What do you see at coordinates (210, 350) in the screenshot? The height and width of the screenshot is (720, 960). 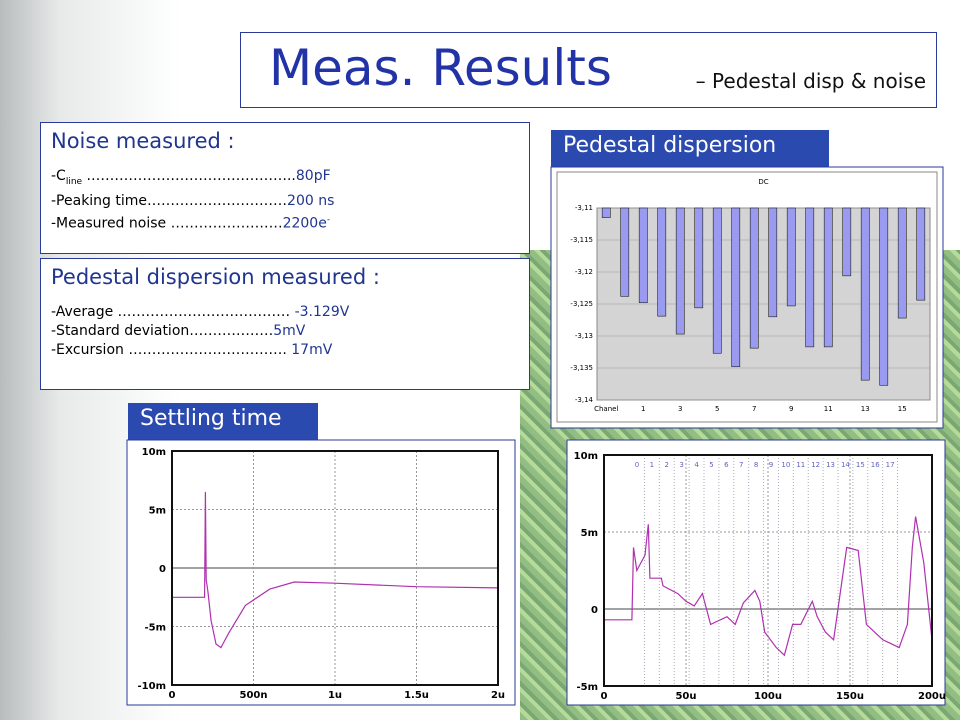 I see `item-leader: …………………………….` at bounding box center [210, 350].